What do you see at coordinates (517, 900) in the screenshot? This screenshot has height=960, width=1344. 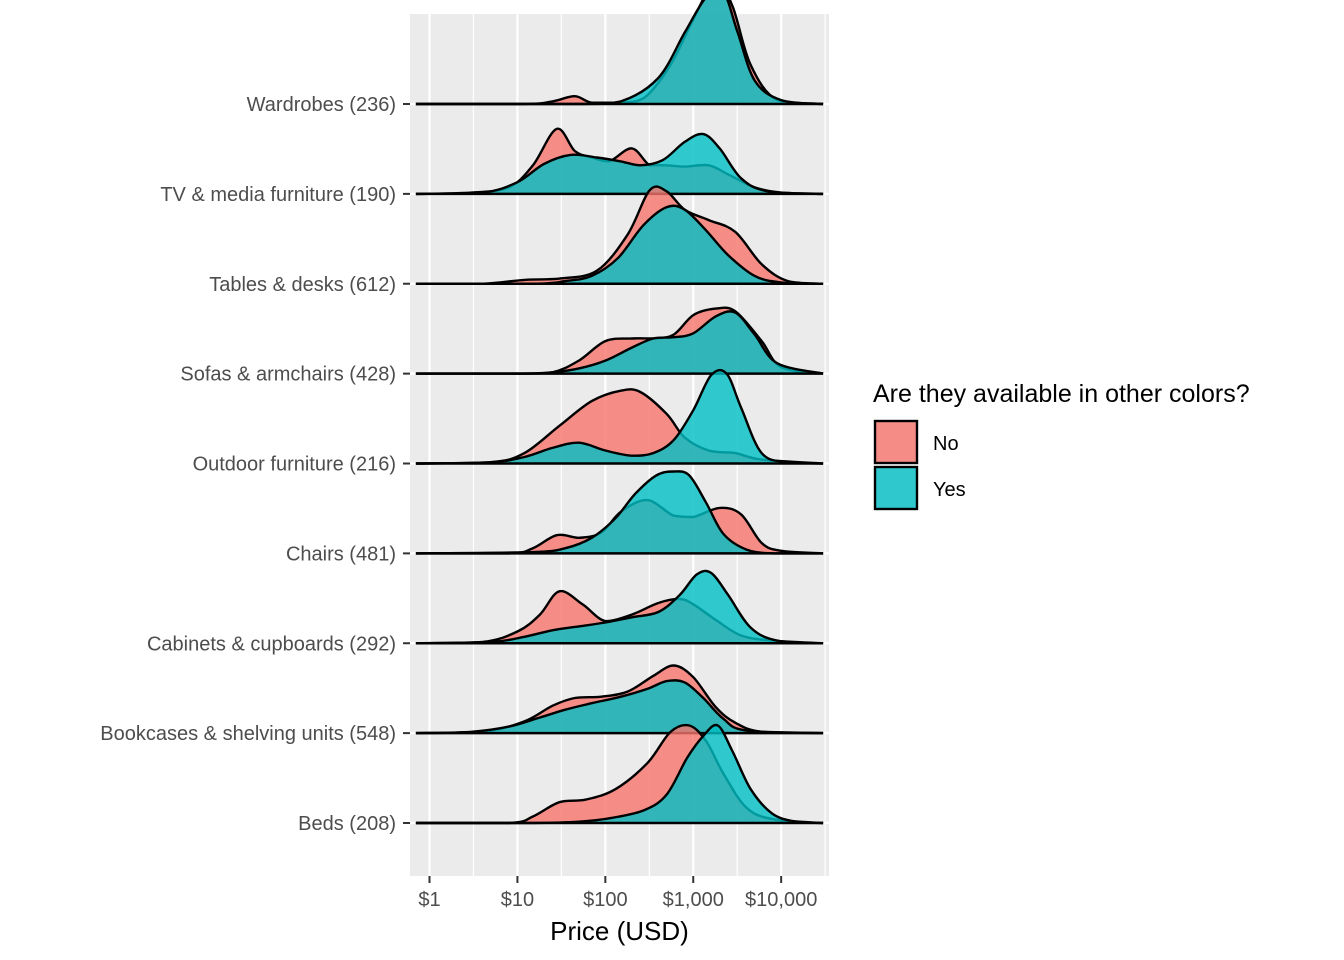 I see `x-tick-label: $10` at bounding box center [517, 900].